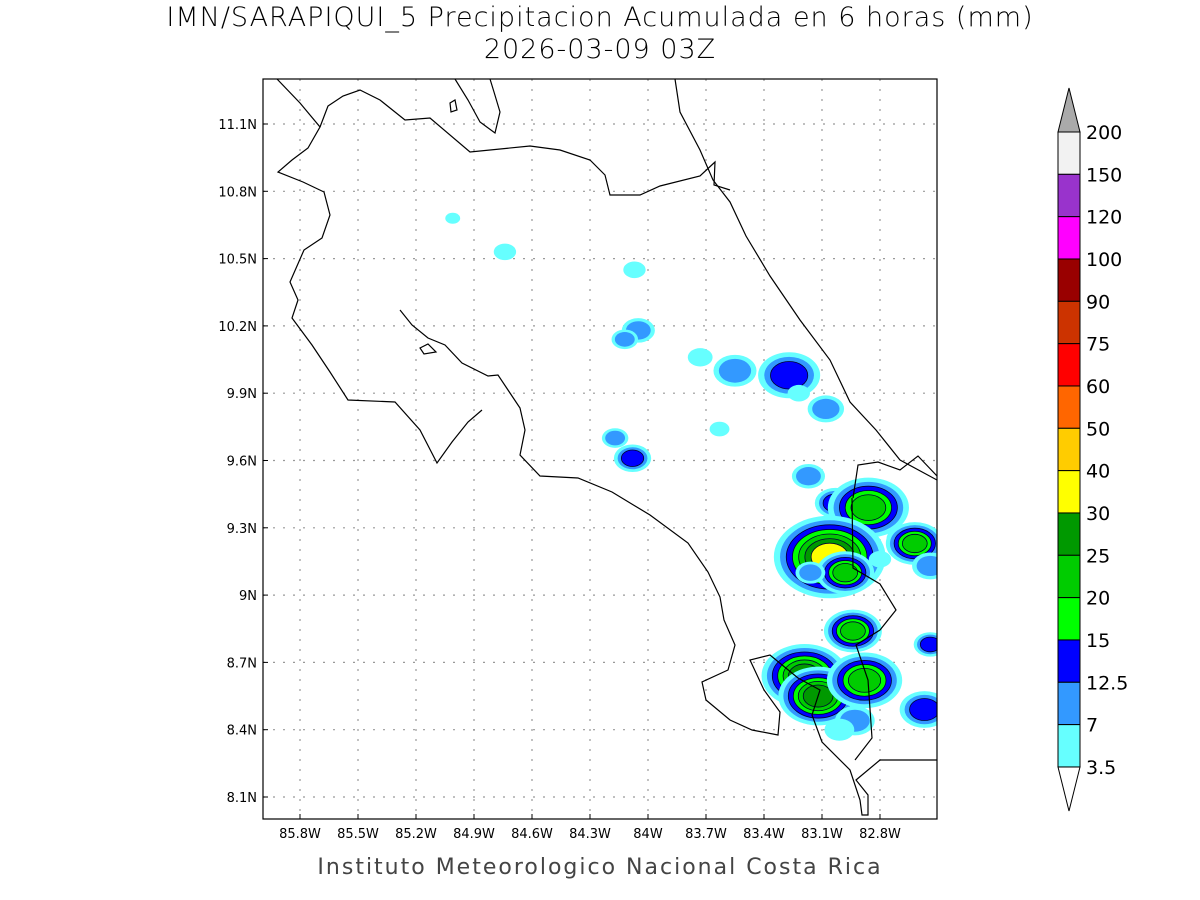 The height and width of the screenshot is (900, 1200). Describe the element at coordinates (1098, 345) in the screenshot. I see `colorbar-label: 75` at that location.